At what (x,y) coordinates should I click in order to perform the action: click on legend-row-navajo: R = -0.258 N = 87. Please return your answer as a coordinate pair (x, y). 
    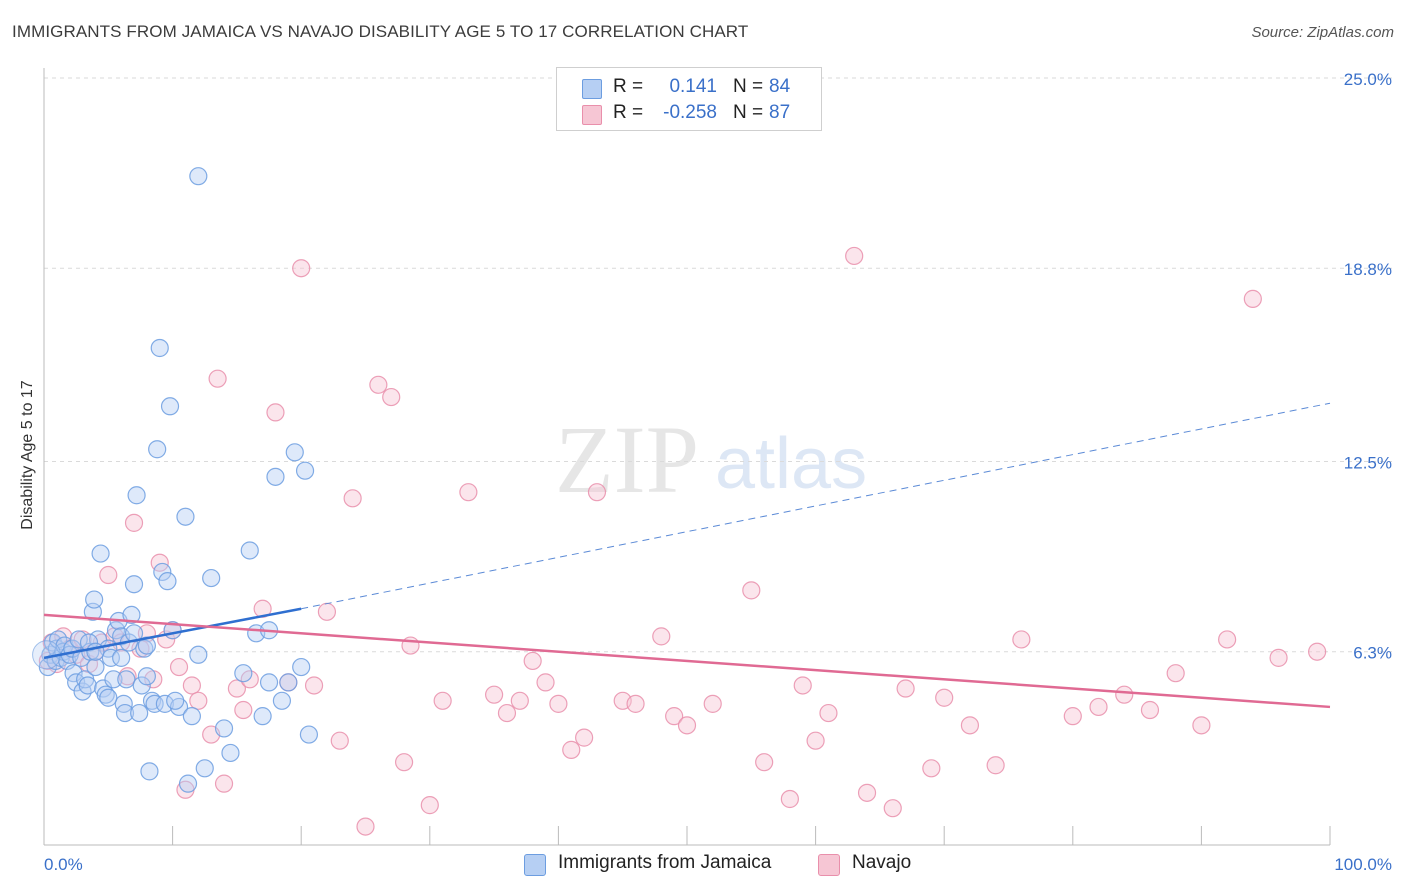
    Looking at the image, I should click on (689, 114).